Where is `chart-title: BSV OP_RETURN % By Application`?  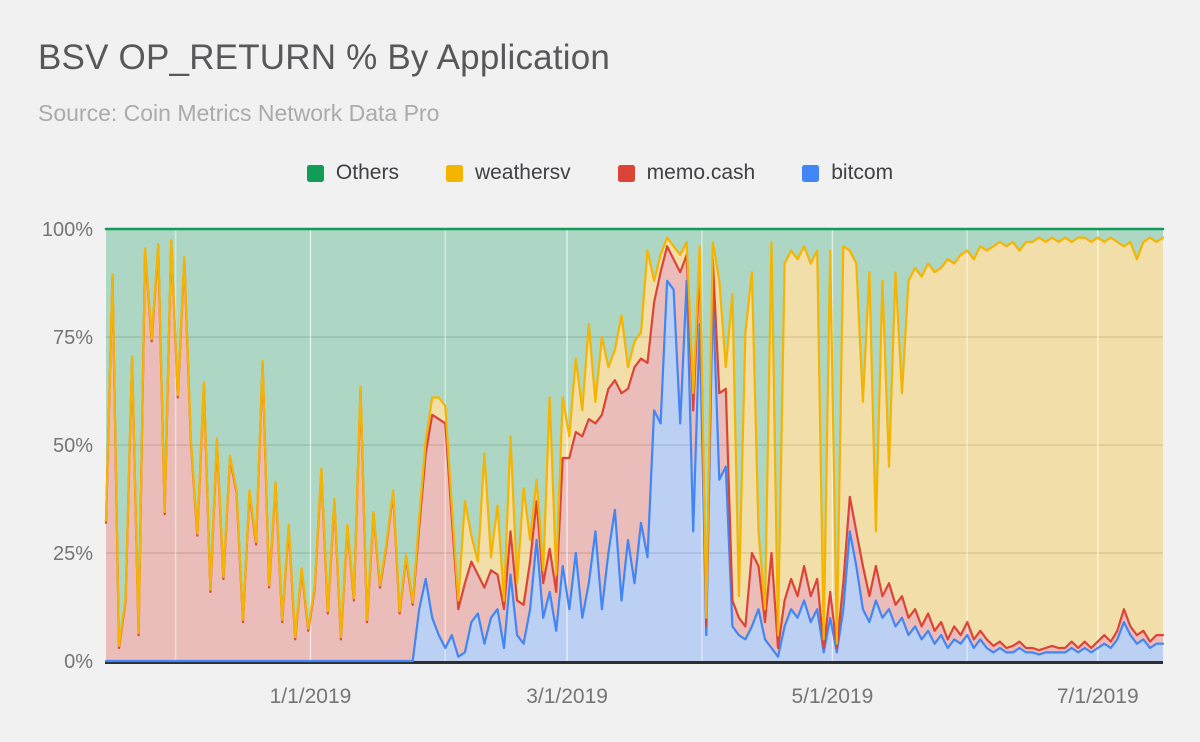
chart-title: BSV OP_RETURN % By Application is located at coordinates (324, 57).